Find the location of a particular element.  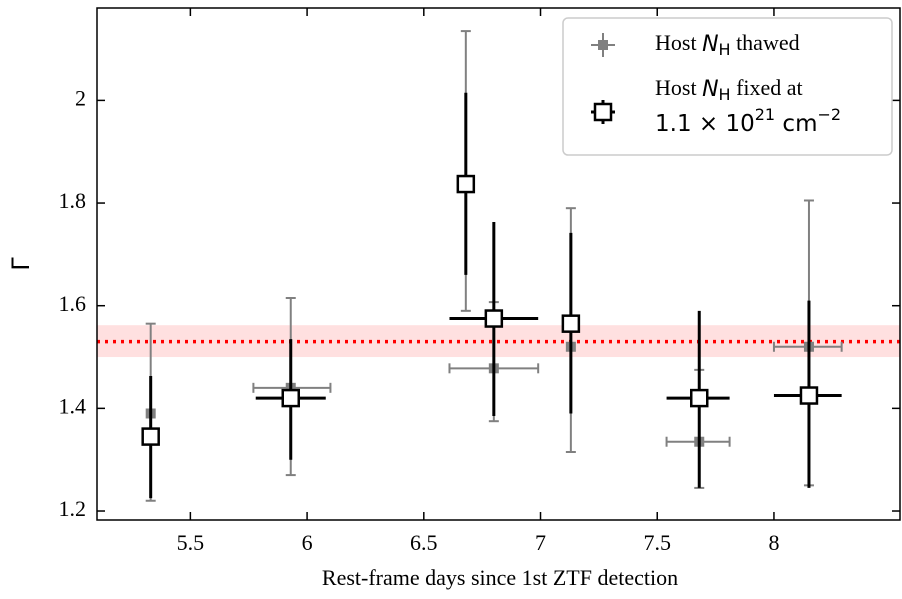

legend-label: Host NH fixed at is located at coordinates (729, 89).